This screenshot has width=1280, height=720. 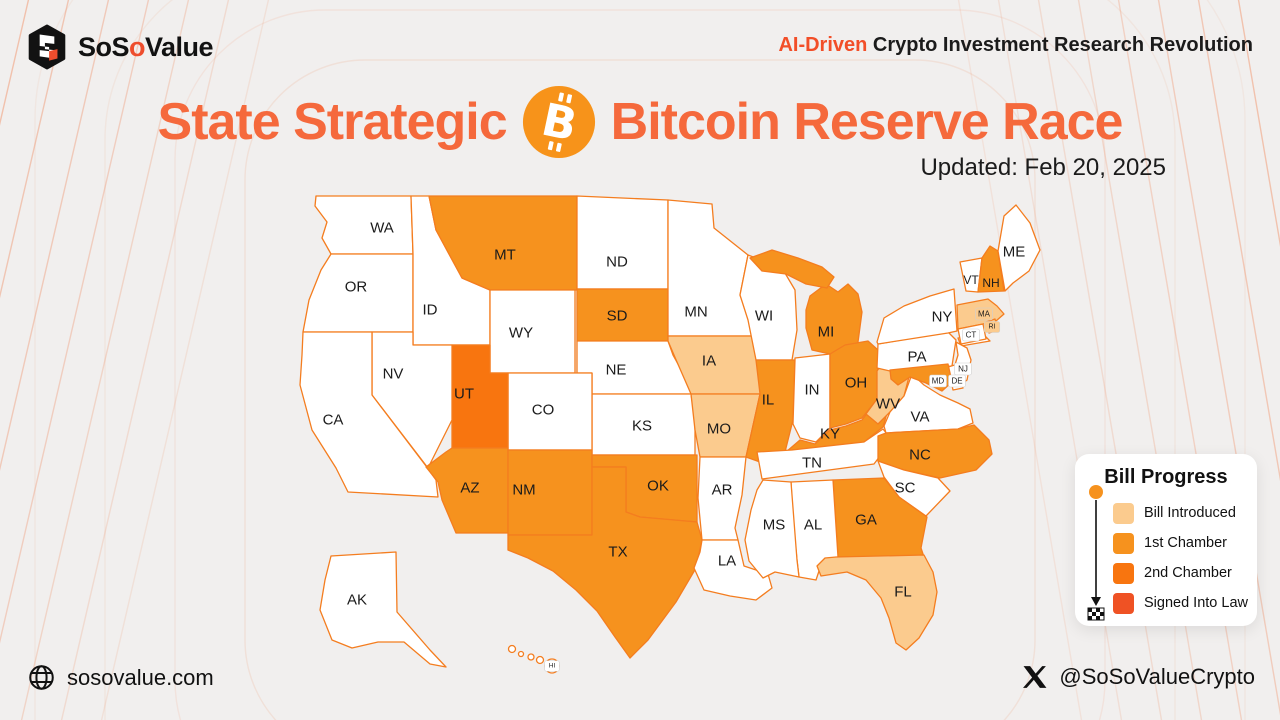 I want to click on state-label-LA: LA, so click(x=727, y=561).